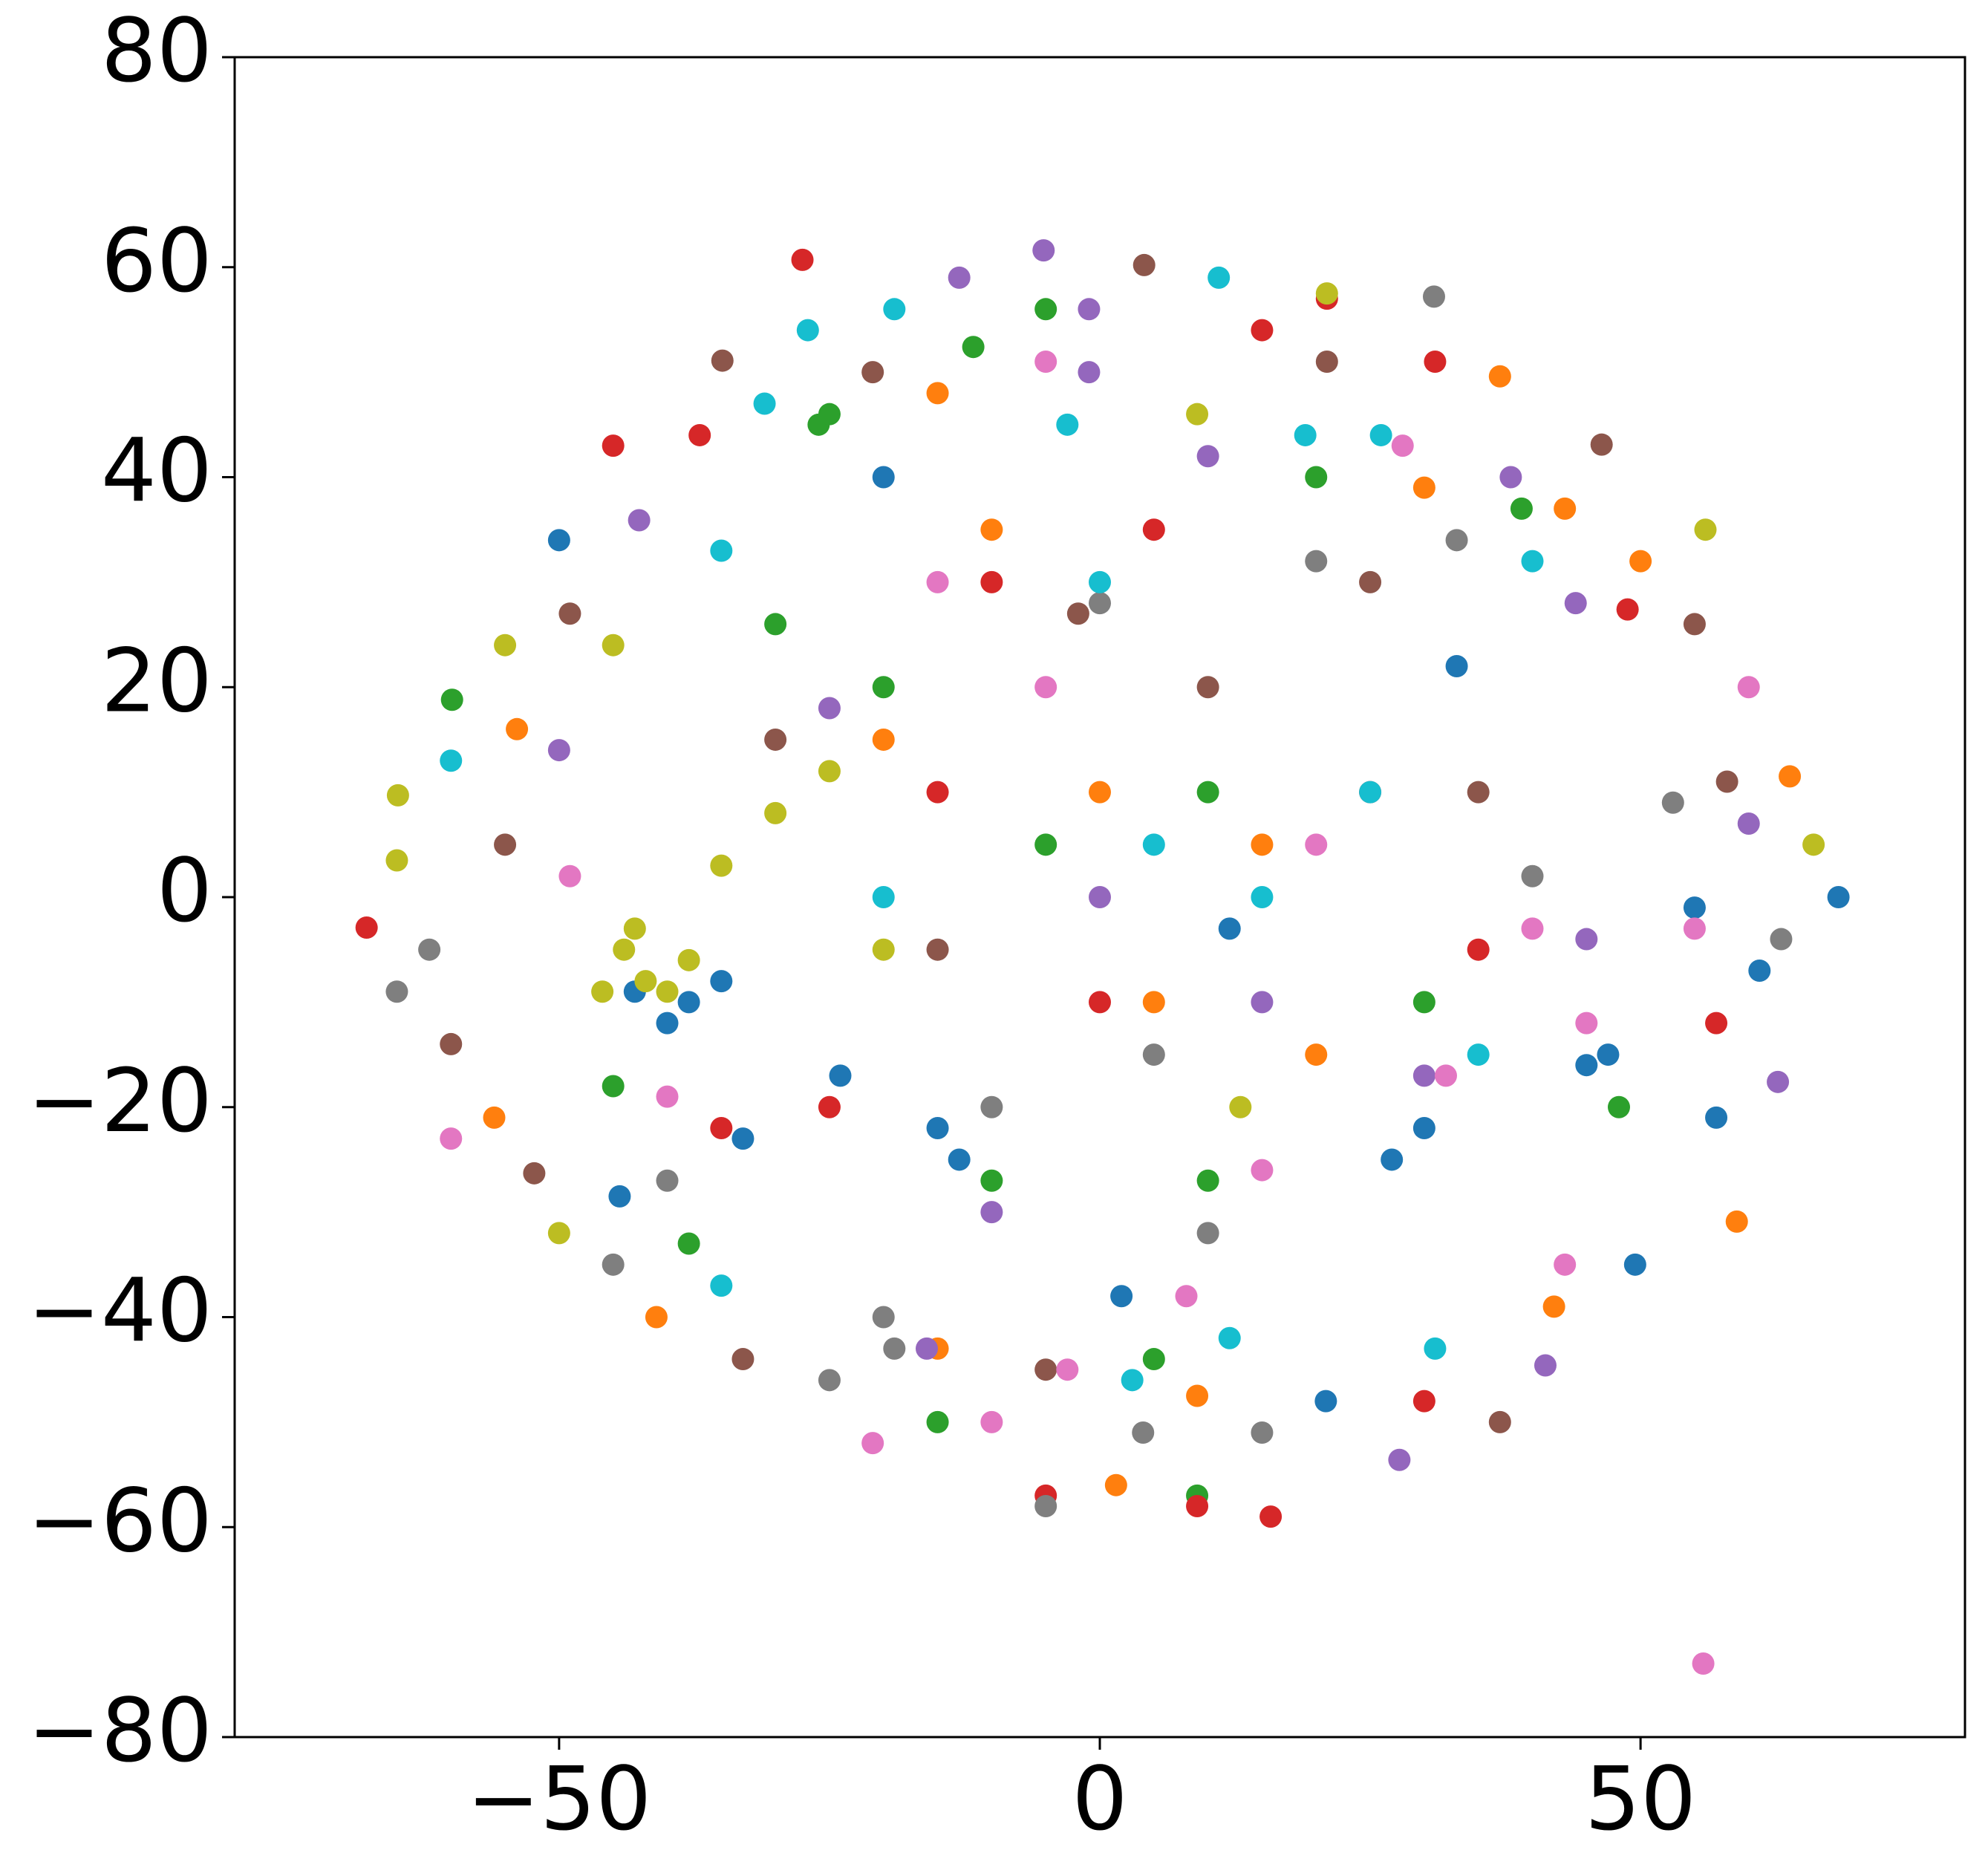 The width and height of the screenshot is (1988, 1873). What do you see at coordinates (558, 1798) in the screenshot?
I see `x-tick-label: −50` at bounding box center [558, 1798].